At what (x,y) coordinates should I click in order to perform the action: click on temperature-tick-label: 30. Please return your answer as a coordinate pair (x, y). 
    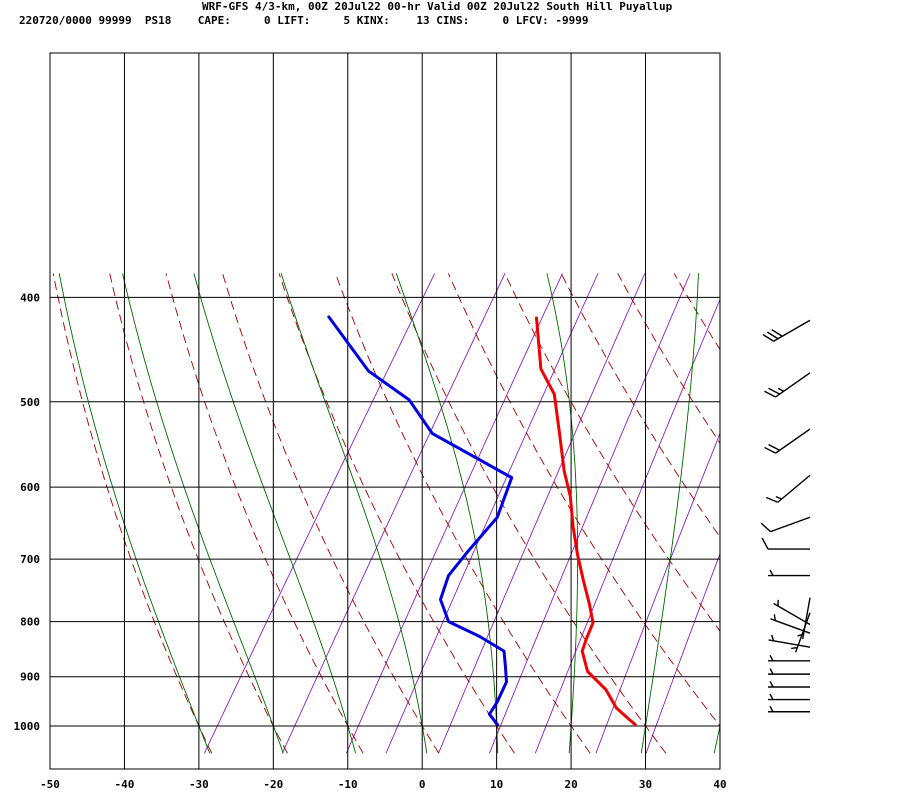
    Looking at the image, I should click on (645, 784).